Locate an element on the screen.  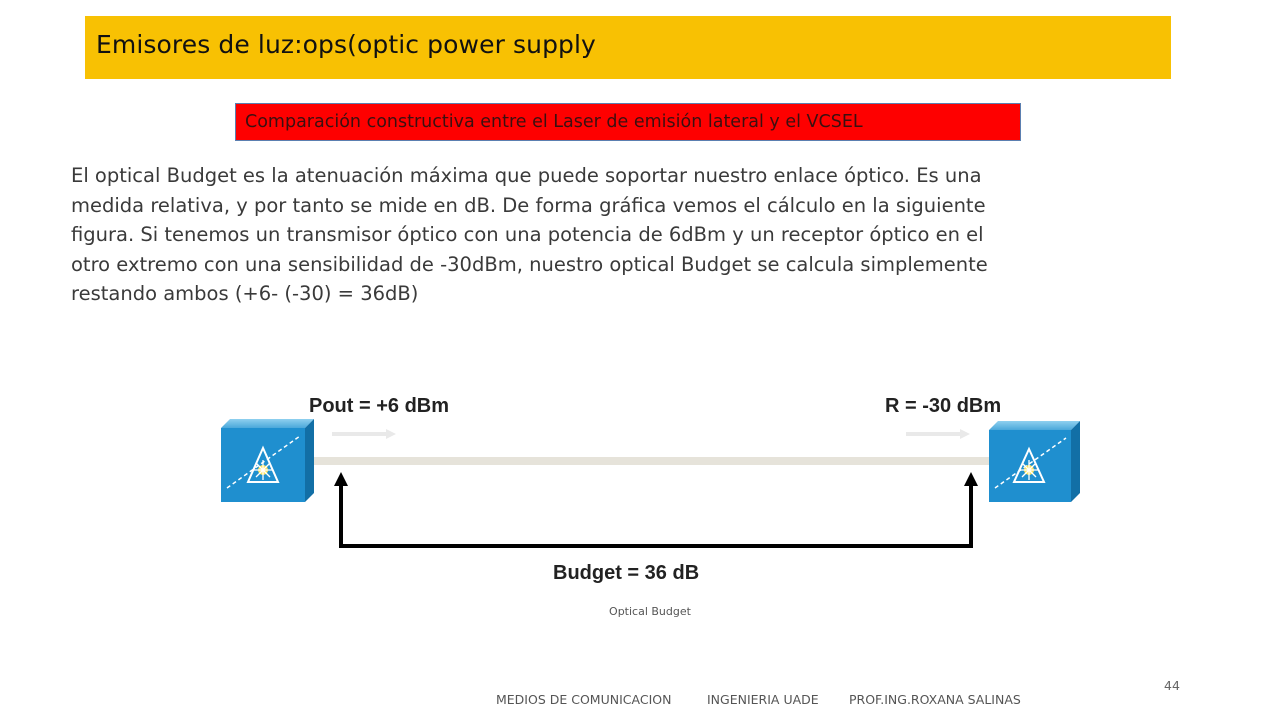
page-number: 44 is located at coordinates (1172, 685).